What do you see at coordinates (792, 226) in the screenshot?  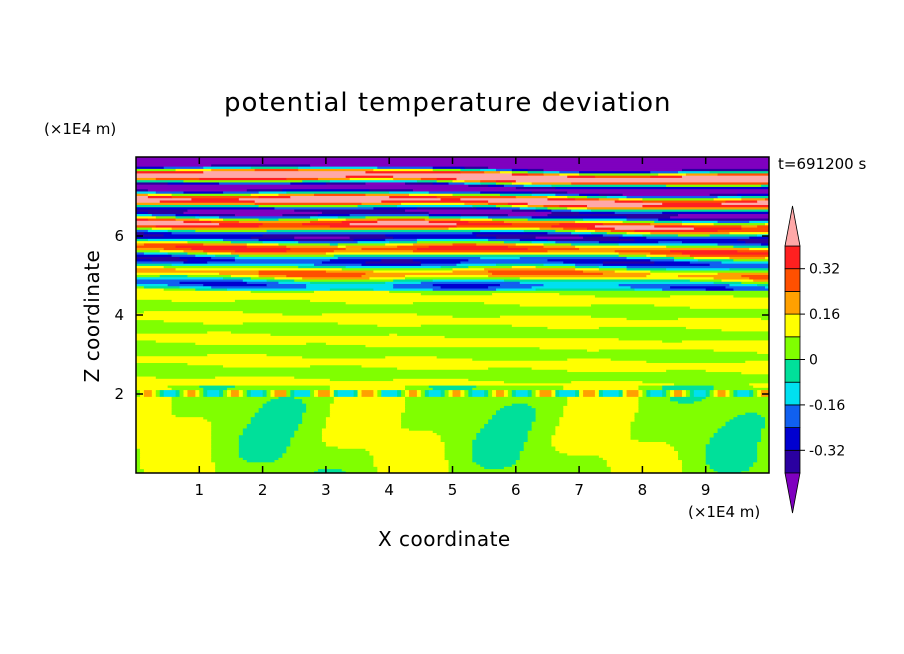 I see `colorbar-max-arrow` at bounding box center [792, 226].